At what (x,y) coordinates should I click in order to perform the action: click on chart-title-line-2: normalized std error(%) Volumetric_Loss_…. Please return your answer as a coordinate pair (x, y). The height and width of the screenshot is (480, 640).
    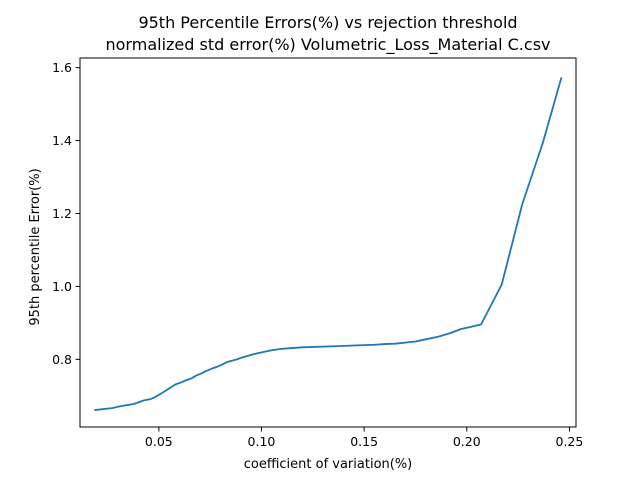
    Looking at the image, I should click on (328, 45).